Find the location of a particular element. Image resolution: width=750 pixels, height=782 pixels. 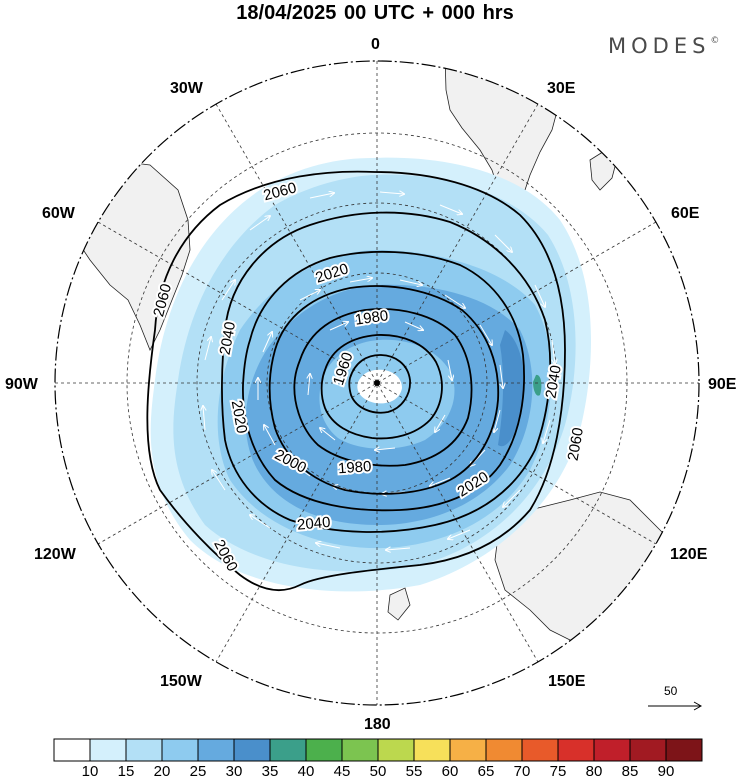

legend-labels: 10 15 20 25 30 35 40 45 50 55 60 65 70 75 80 85 90 is located at coordinates (375, 773).